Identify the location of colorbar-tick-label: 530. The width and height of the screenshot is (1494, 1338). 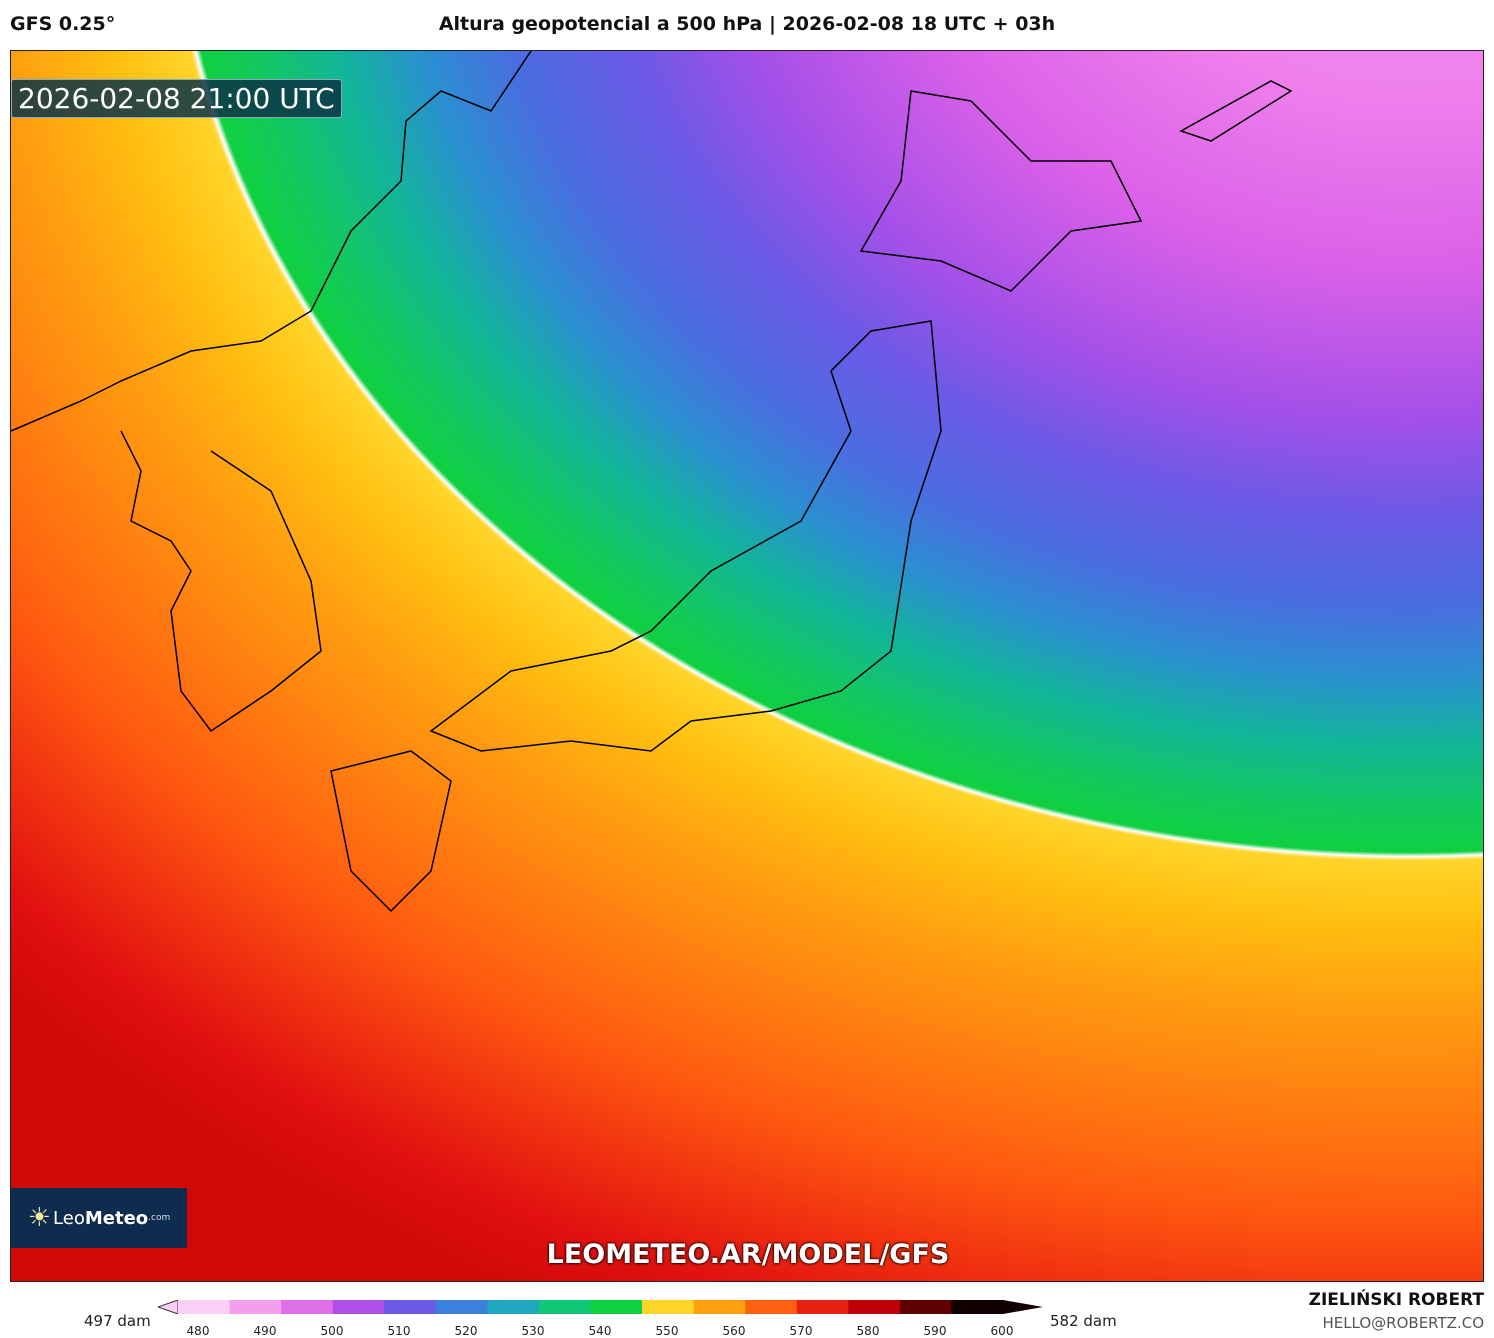
(533, 1331).